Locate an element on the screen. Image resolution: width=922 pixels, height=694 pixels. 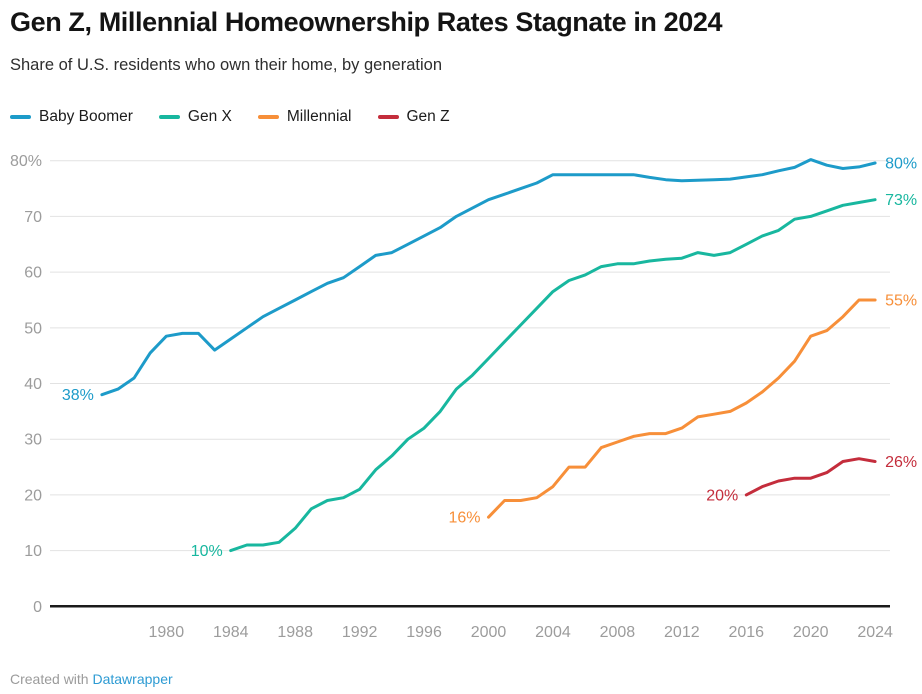
legend-item-gen-z: Gen Z is located at coordinates (413, 117).